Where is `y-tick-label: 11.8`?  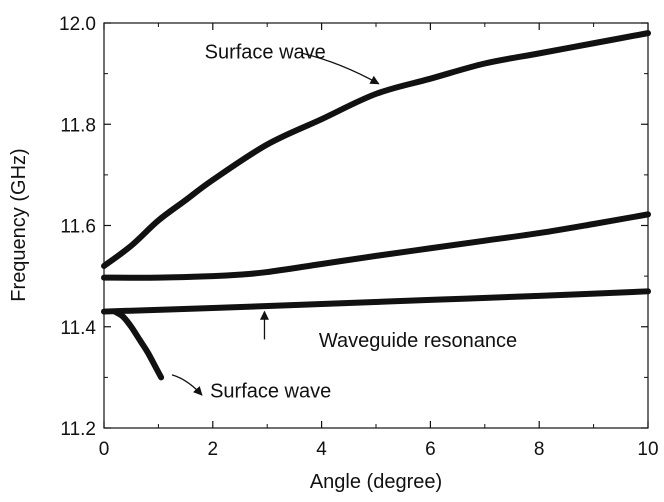
y-tick-label: 11.8 is located at coordinates (78, 125).